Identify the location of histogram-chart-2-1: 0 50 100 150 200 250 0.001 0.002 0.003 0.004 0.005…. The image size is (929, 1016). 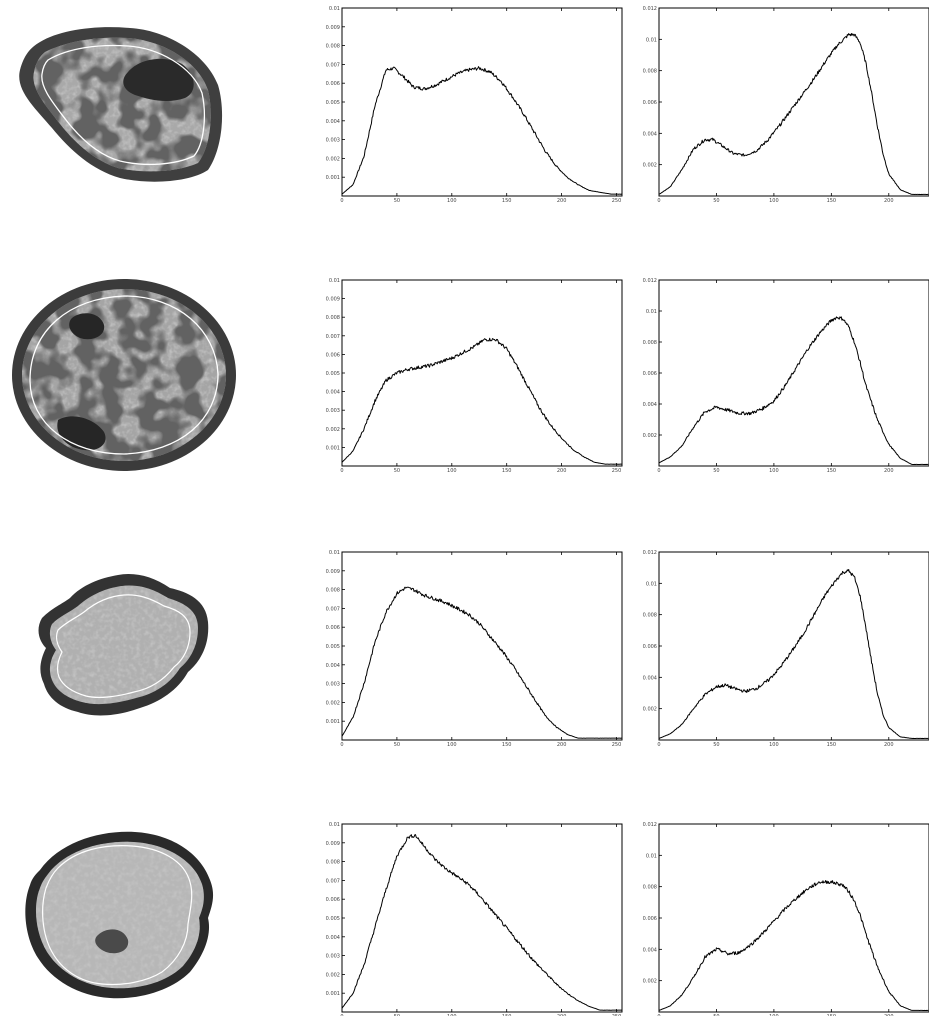
(474, 376).